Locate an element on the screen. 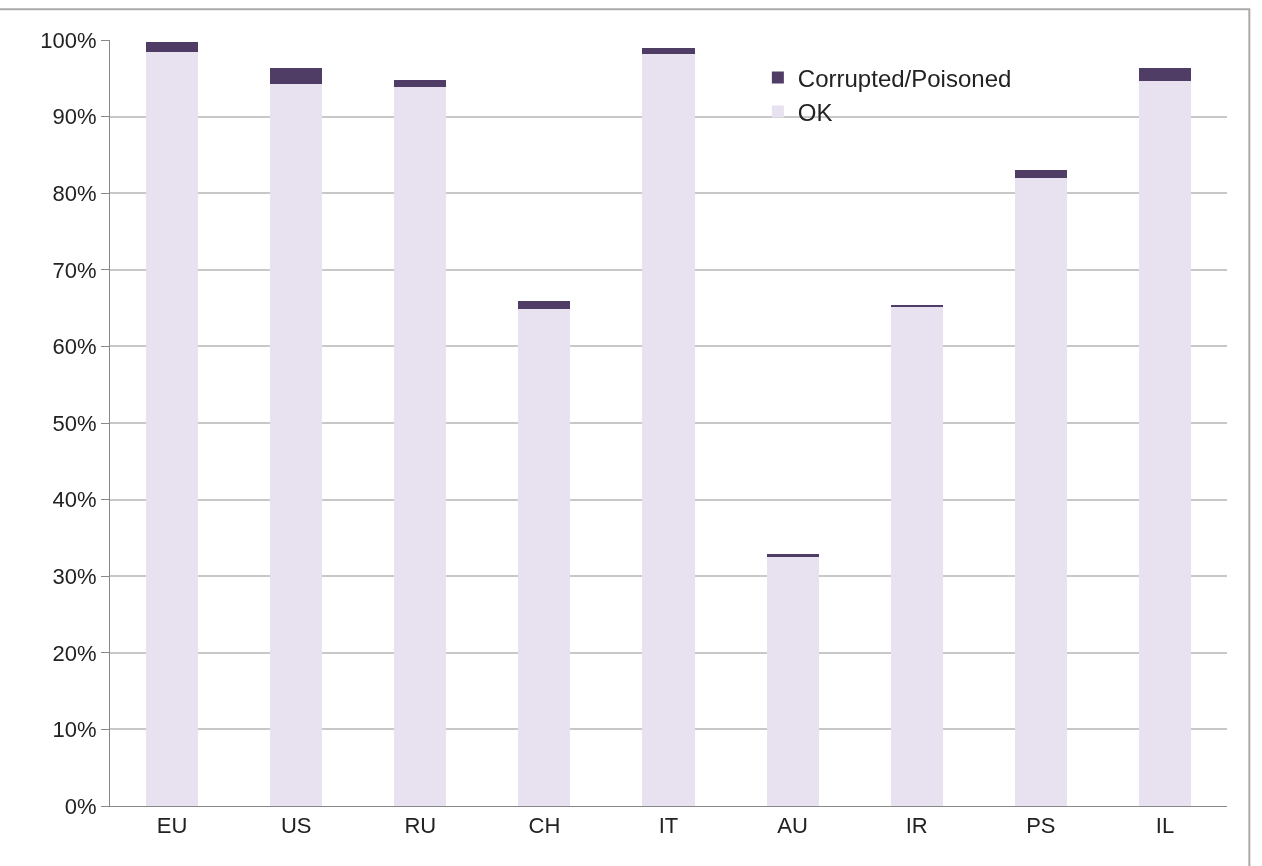 This screenshot has width=1262, height=866. y-tick-label: 10% is located at coordinates (74, 730).